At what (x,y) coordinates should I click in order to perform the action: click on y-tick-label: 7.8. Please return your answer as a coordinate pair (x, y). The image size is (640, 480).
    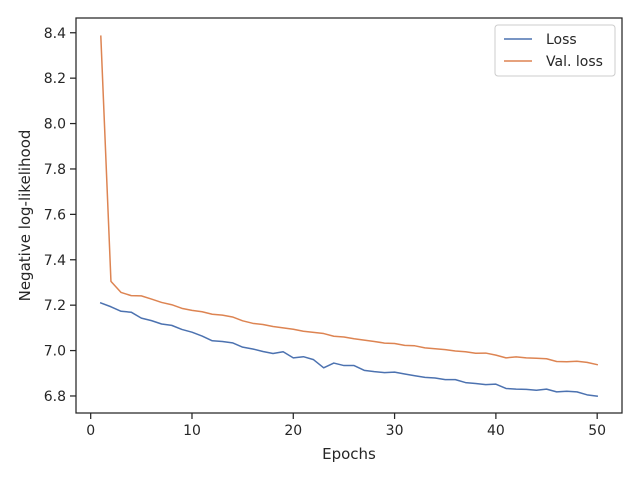
    Looking at the image, I should click on (55, 170).